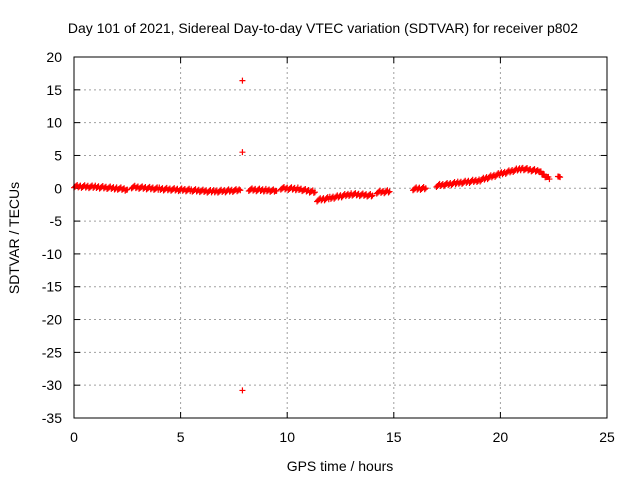  I want to click on x-tick-label: 20, so click(501, 437).